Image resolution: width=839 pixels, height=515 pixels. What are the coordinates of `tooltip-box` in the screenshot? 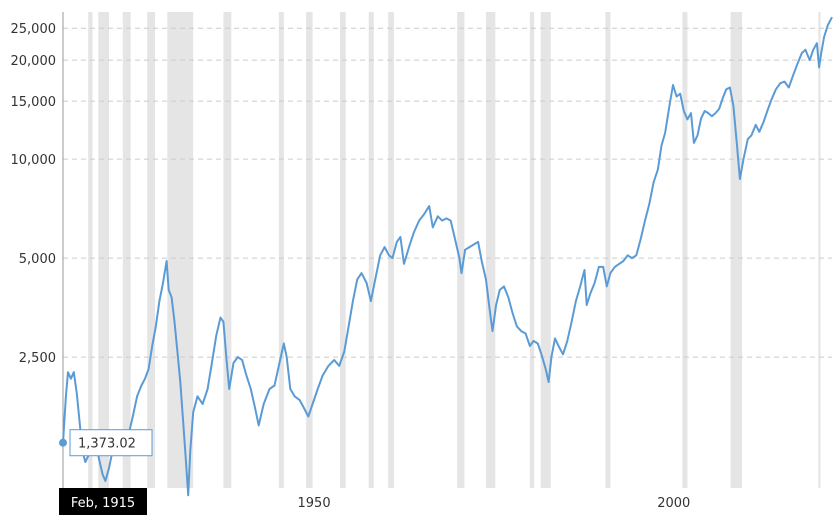 It's located at (111, 443).